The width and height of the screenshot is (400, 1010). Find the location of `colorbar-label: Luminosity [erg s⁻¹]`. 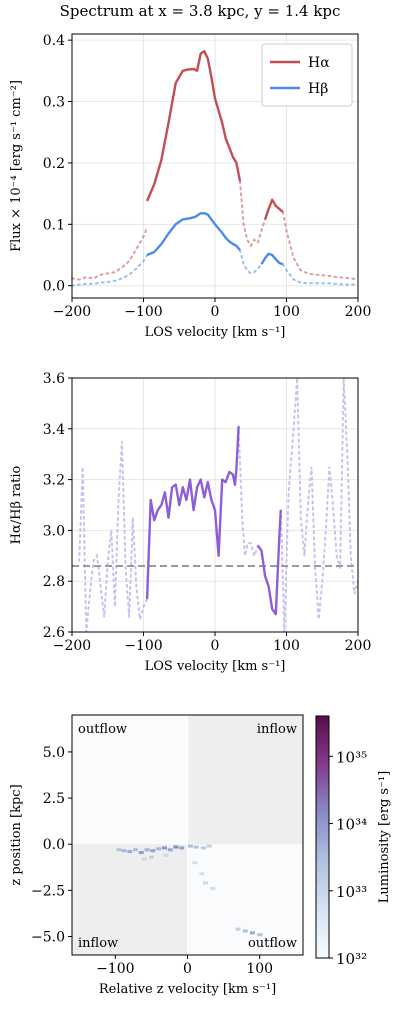

colorbar-label: Luminosity [erg s⁻¹] is located at coordinates (384, 837).